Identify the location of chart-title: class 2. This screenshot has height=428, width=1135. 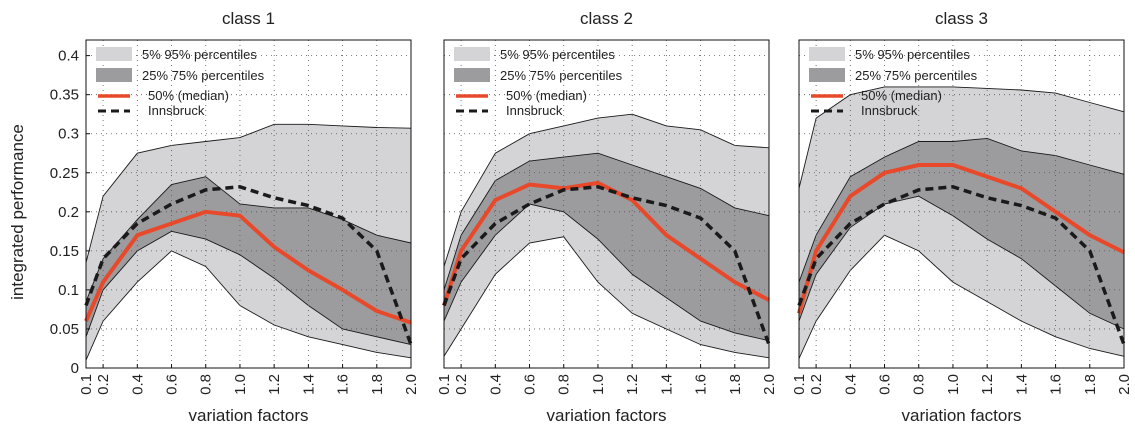
(606, 18).